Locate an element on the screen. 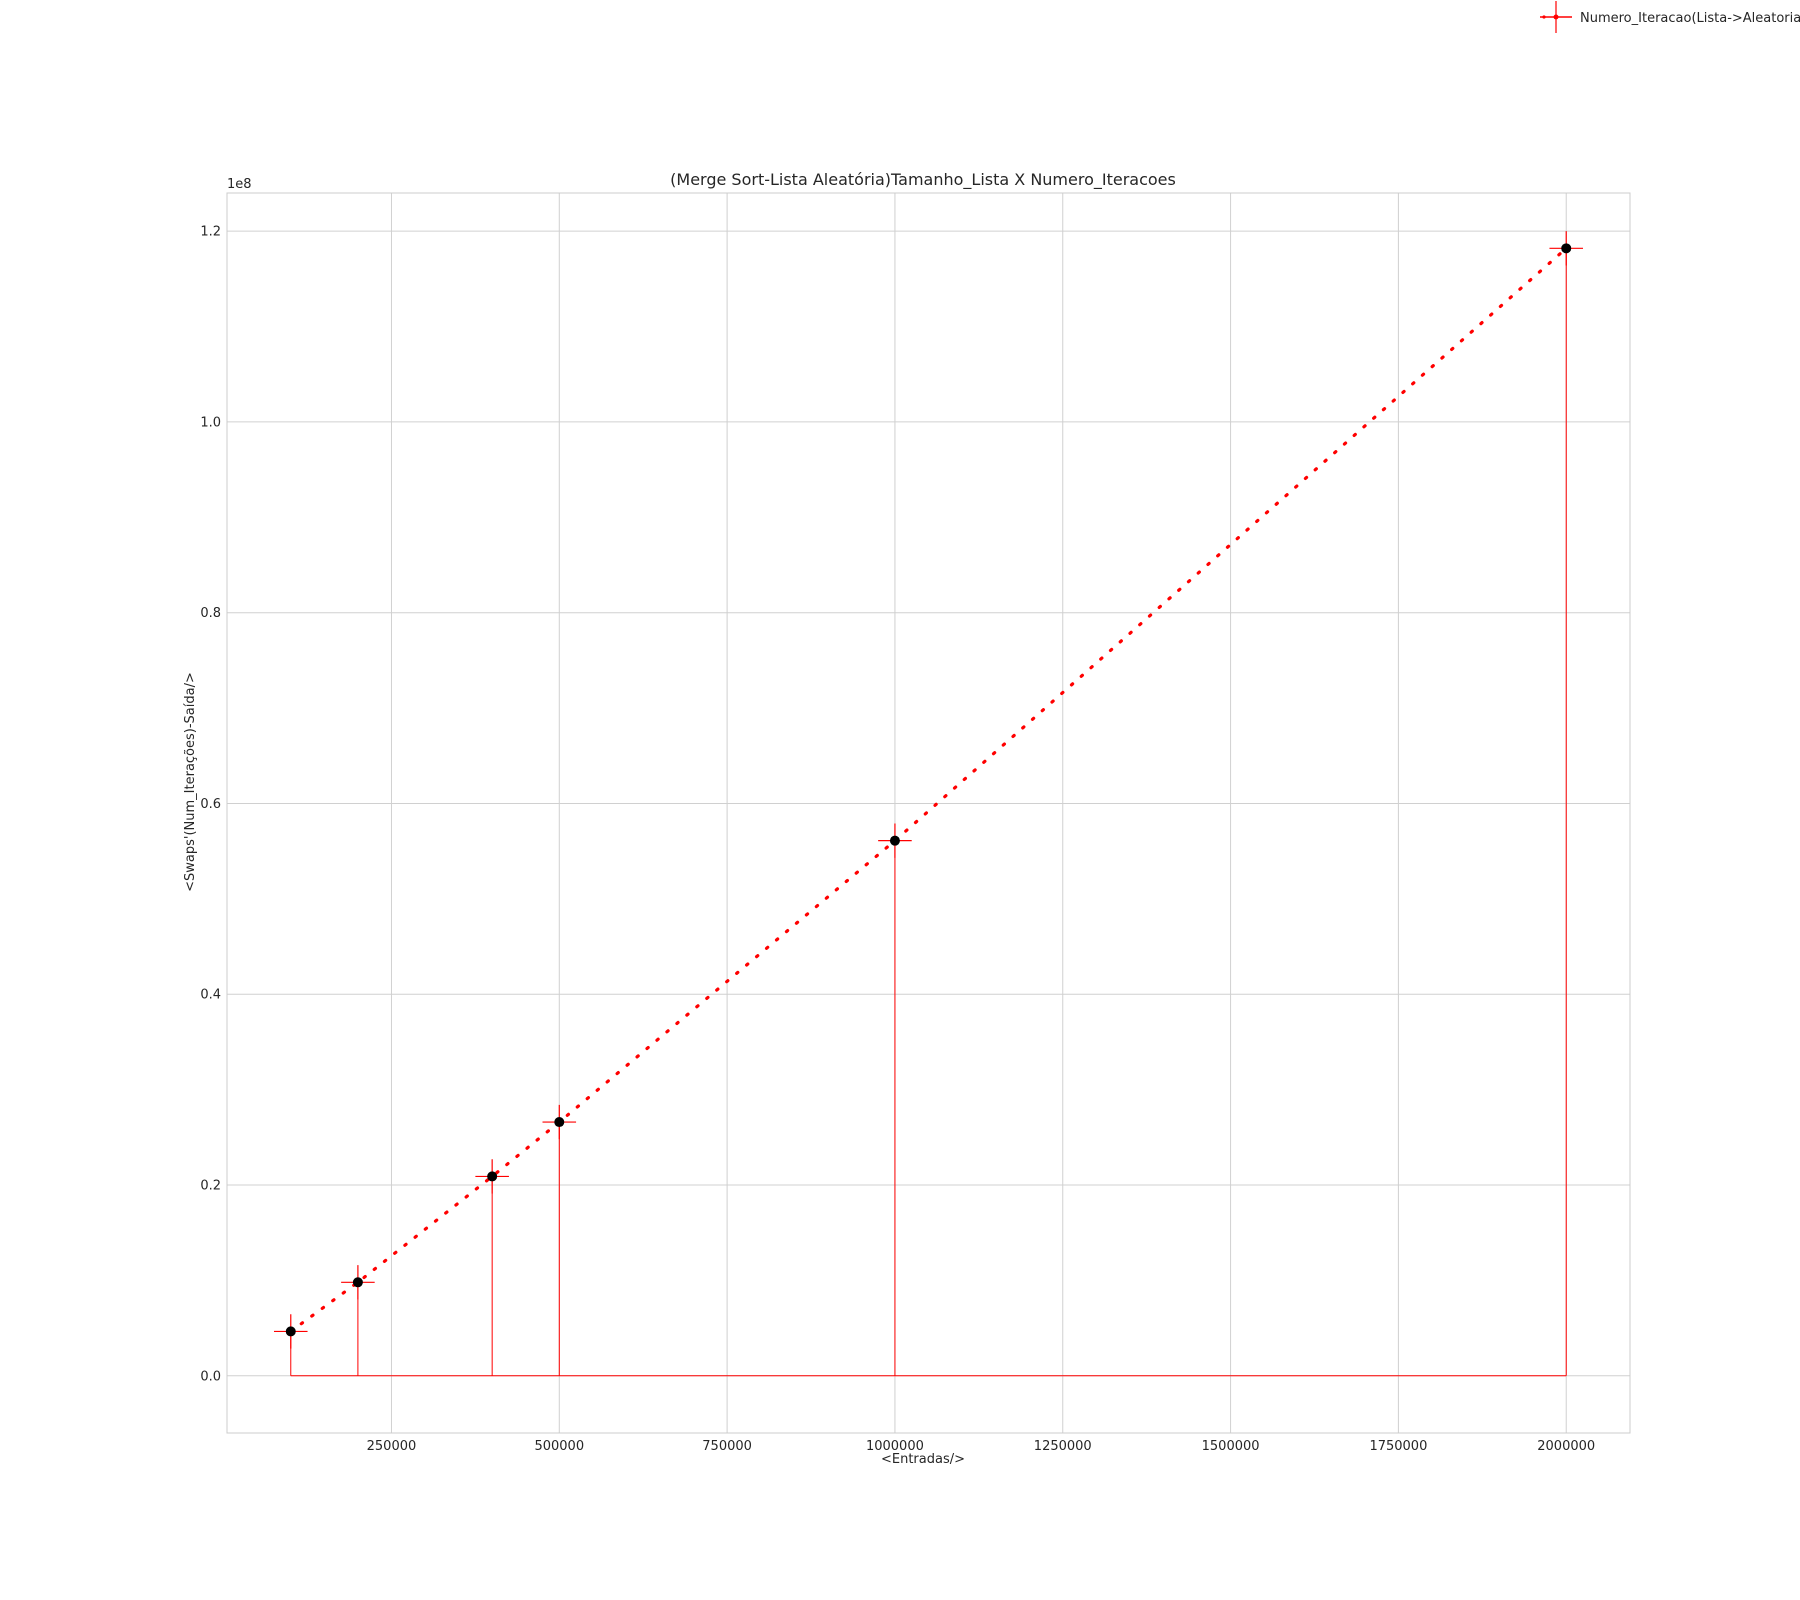  y-tick-labels: 0.0 0.2 0.4 0.6 0.8 1.0 1.2 is located at coordinates (210, 805).